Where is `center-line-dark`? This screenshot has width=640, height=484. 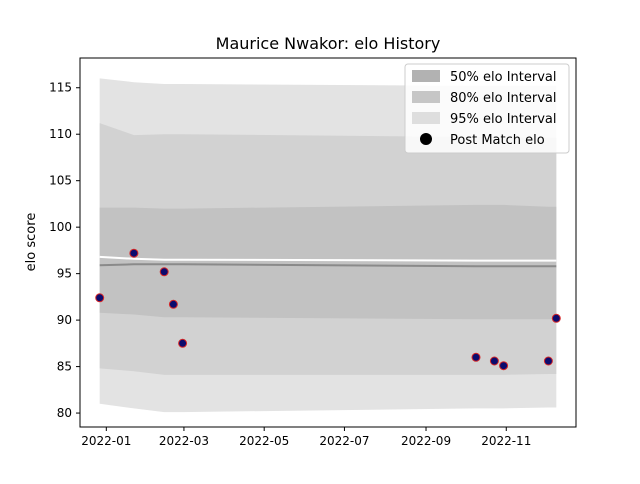
center-line-dark is located at coordinates (328, 265).